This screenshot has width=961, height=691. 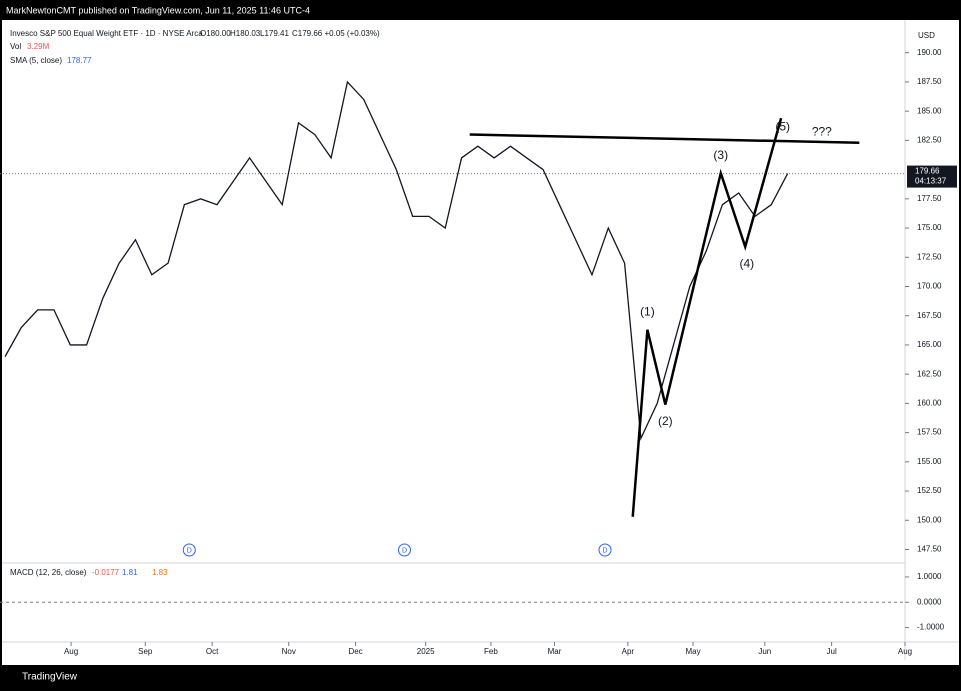 What do you see at coordinates (160, 572) in the screenshot?
I see `macd-value: 1.83` at bounding box center [160, 572].